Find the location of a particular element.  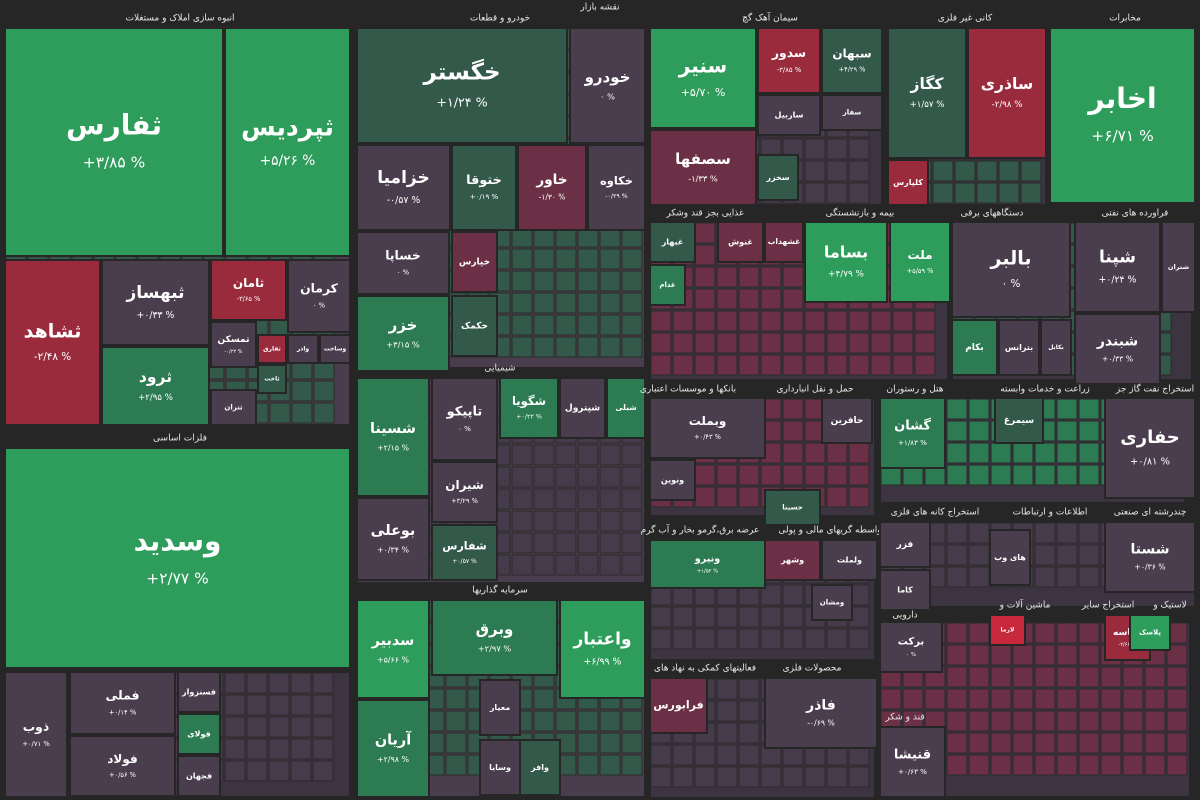

sector-label: ماشین آلات و is located at coordinates (1025, 605).